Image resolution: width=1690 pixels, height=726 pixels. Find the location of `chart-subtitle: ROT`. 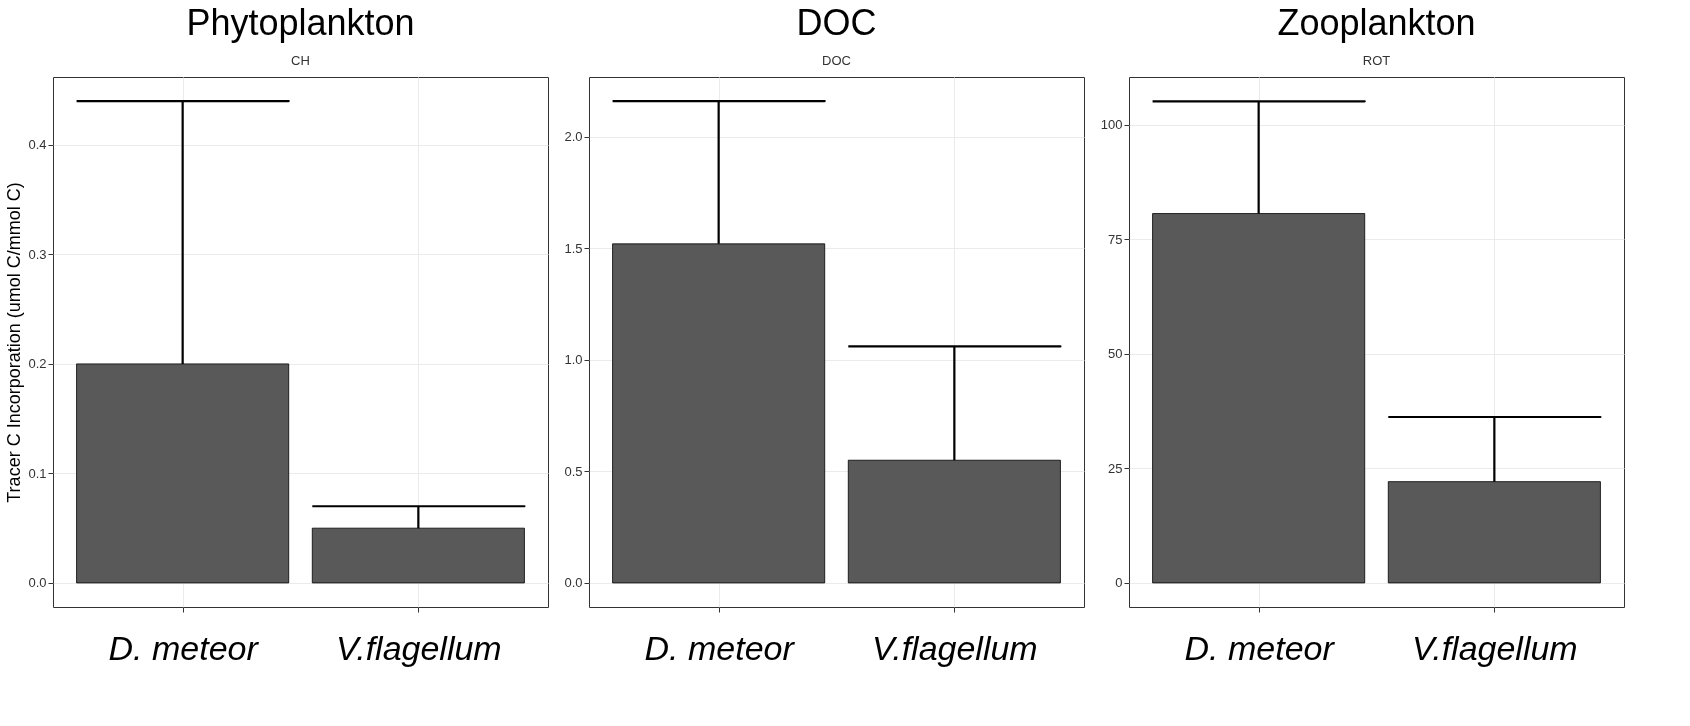

chart-subtitle: ROT is located at coordinates (1376, 60).